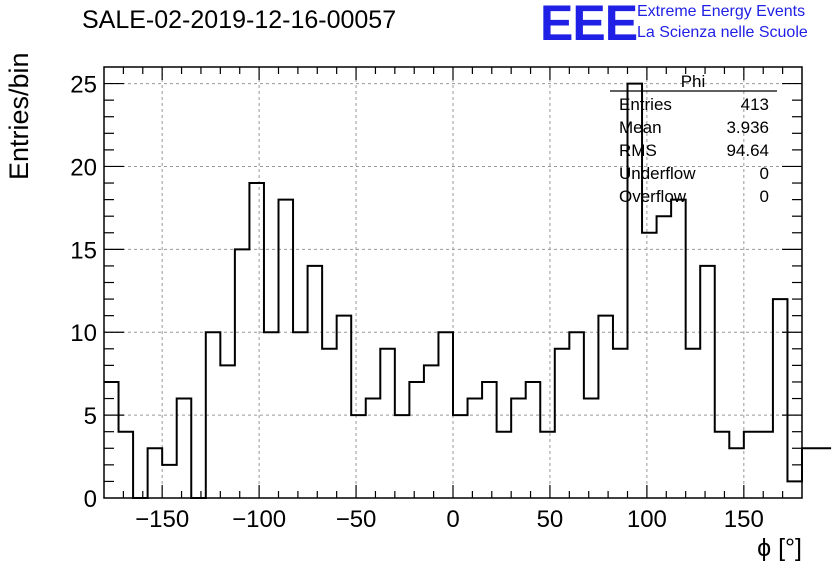 The width and height of the screenshot is (836, 572). I want to click on stats-row-value: 94.64, so click(747, 150).